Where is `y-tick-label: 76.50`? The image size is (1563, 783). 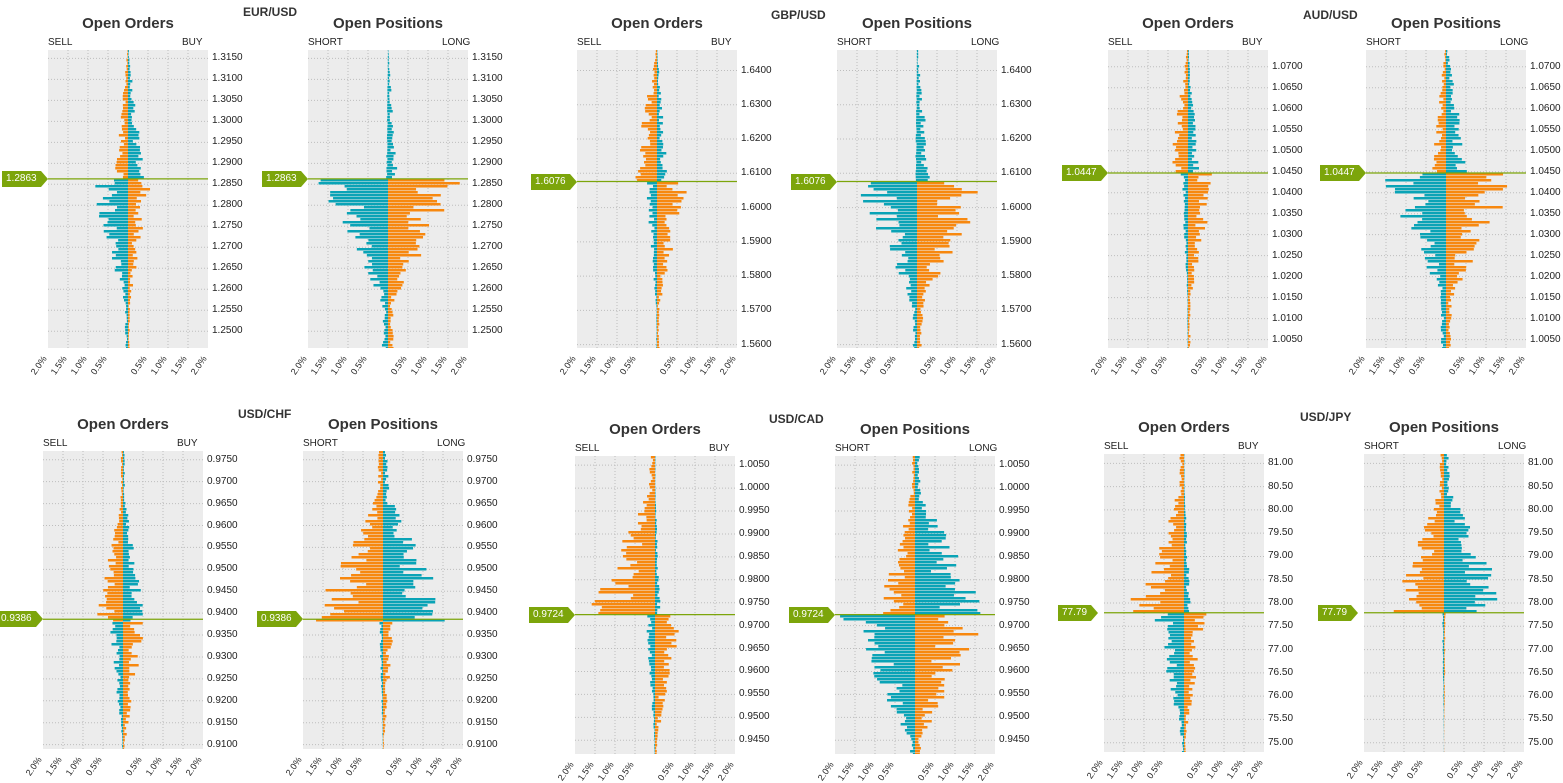 y-tick-label: 76.50 is located at coordinates (1540, 672).